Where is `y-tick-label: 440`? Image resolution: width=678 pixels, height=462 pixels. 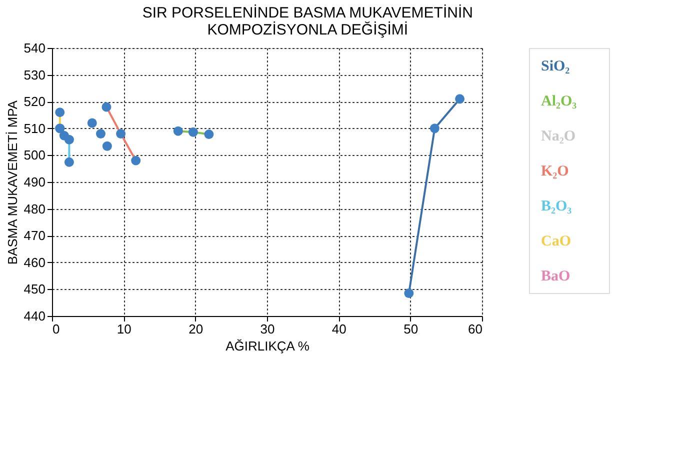
y-tick-label: 440 is located at coordinates (35, 316).